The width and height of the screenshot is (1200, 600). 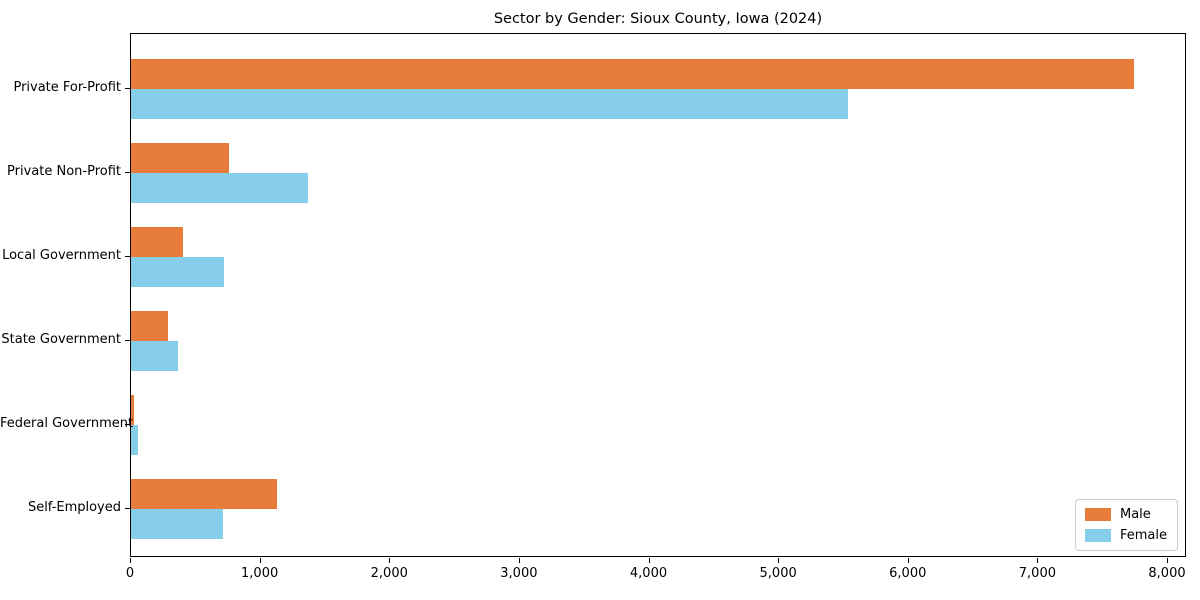 What do you see at coordinates (1135, 514) in the screenshot?
I see `legend-label-male: Male` at bounding box center [1135, 514].